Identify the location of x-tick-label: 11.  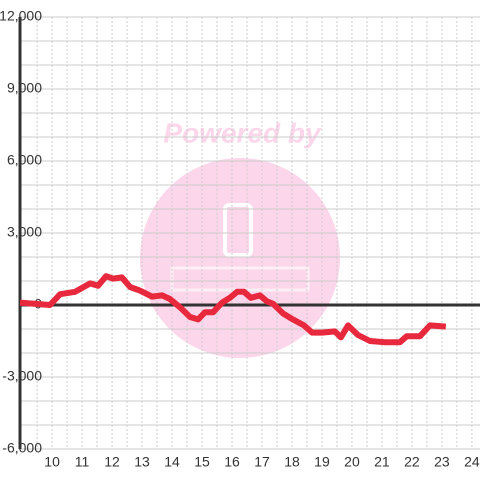
(82, 462).